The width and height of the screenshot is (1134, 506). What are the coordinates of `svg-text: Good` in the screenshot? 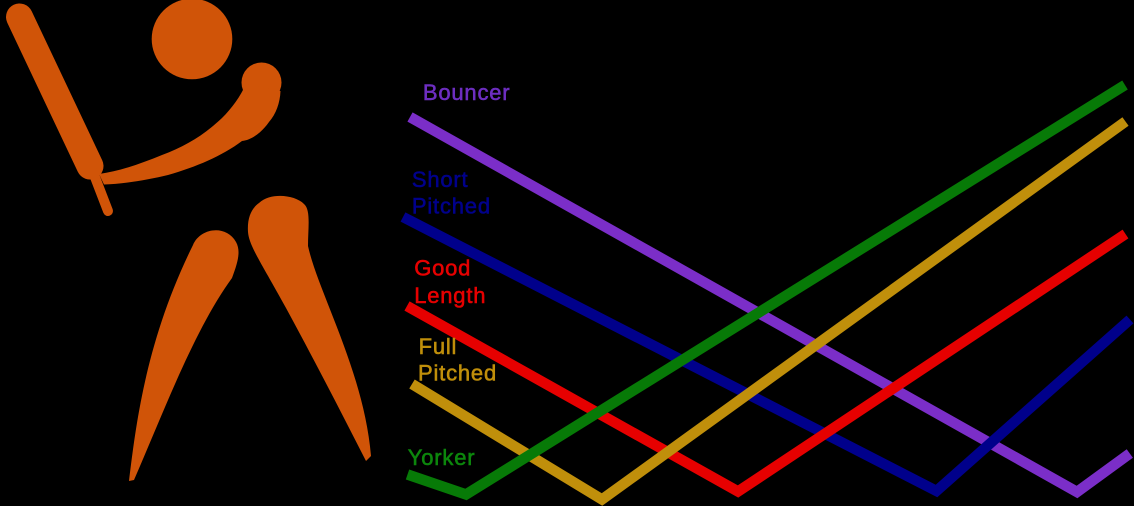 It's located at (442, 268).